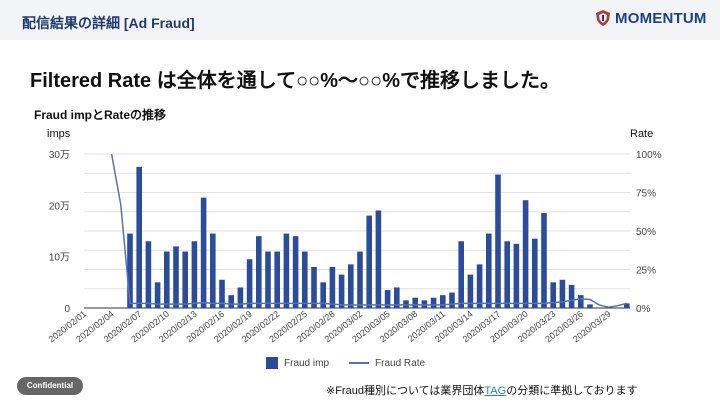 The width and height of the screenshot is (720, 405). What do you see at coordinates (495, 391) in the screenshot?
I see `tag-link: TAG` at bounding box center [495, 391].